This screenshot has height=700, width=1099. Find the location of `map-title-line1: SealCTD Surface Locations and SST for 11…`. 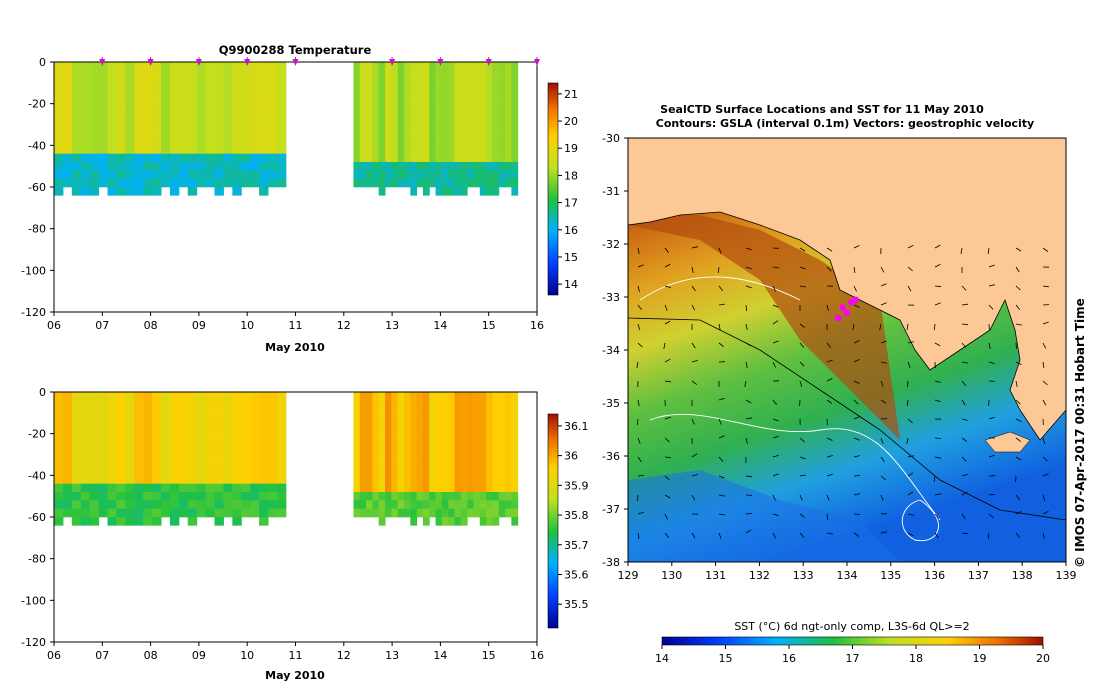

map-title-line1: SealCTD Surface Locations and SST for 11… is located at coordinates (822, 109).